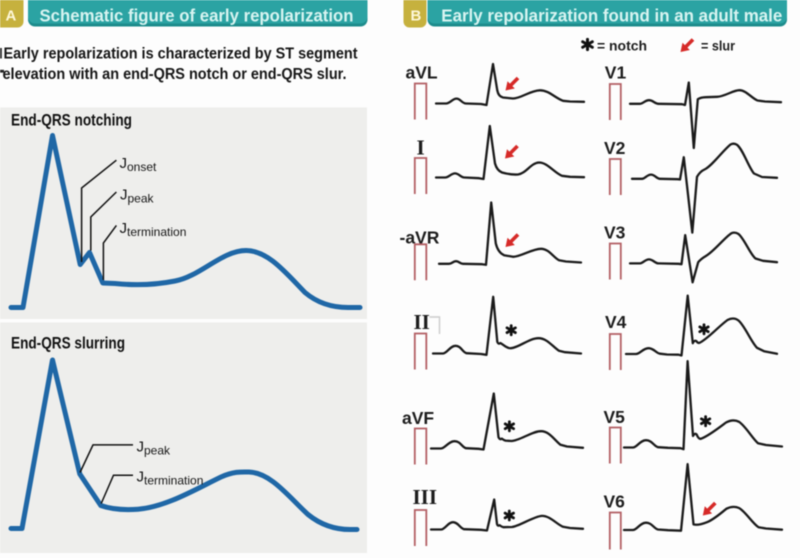 The height and width of the screenshot is (558, 800). What do you see at coordinates (615, 417) in the screenshot?
I see `svg-text: V5` at bounding box center [615, 417].